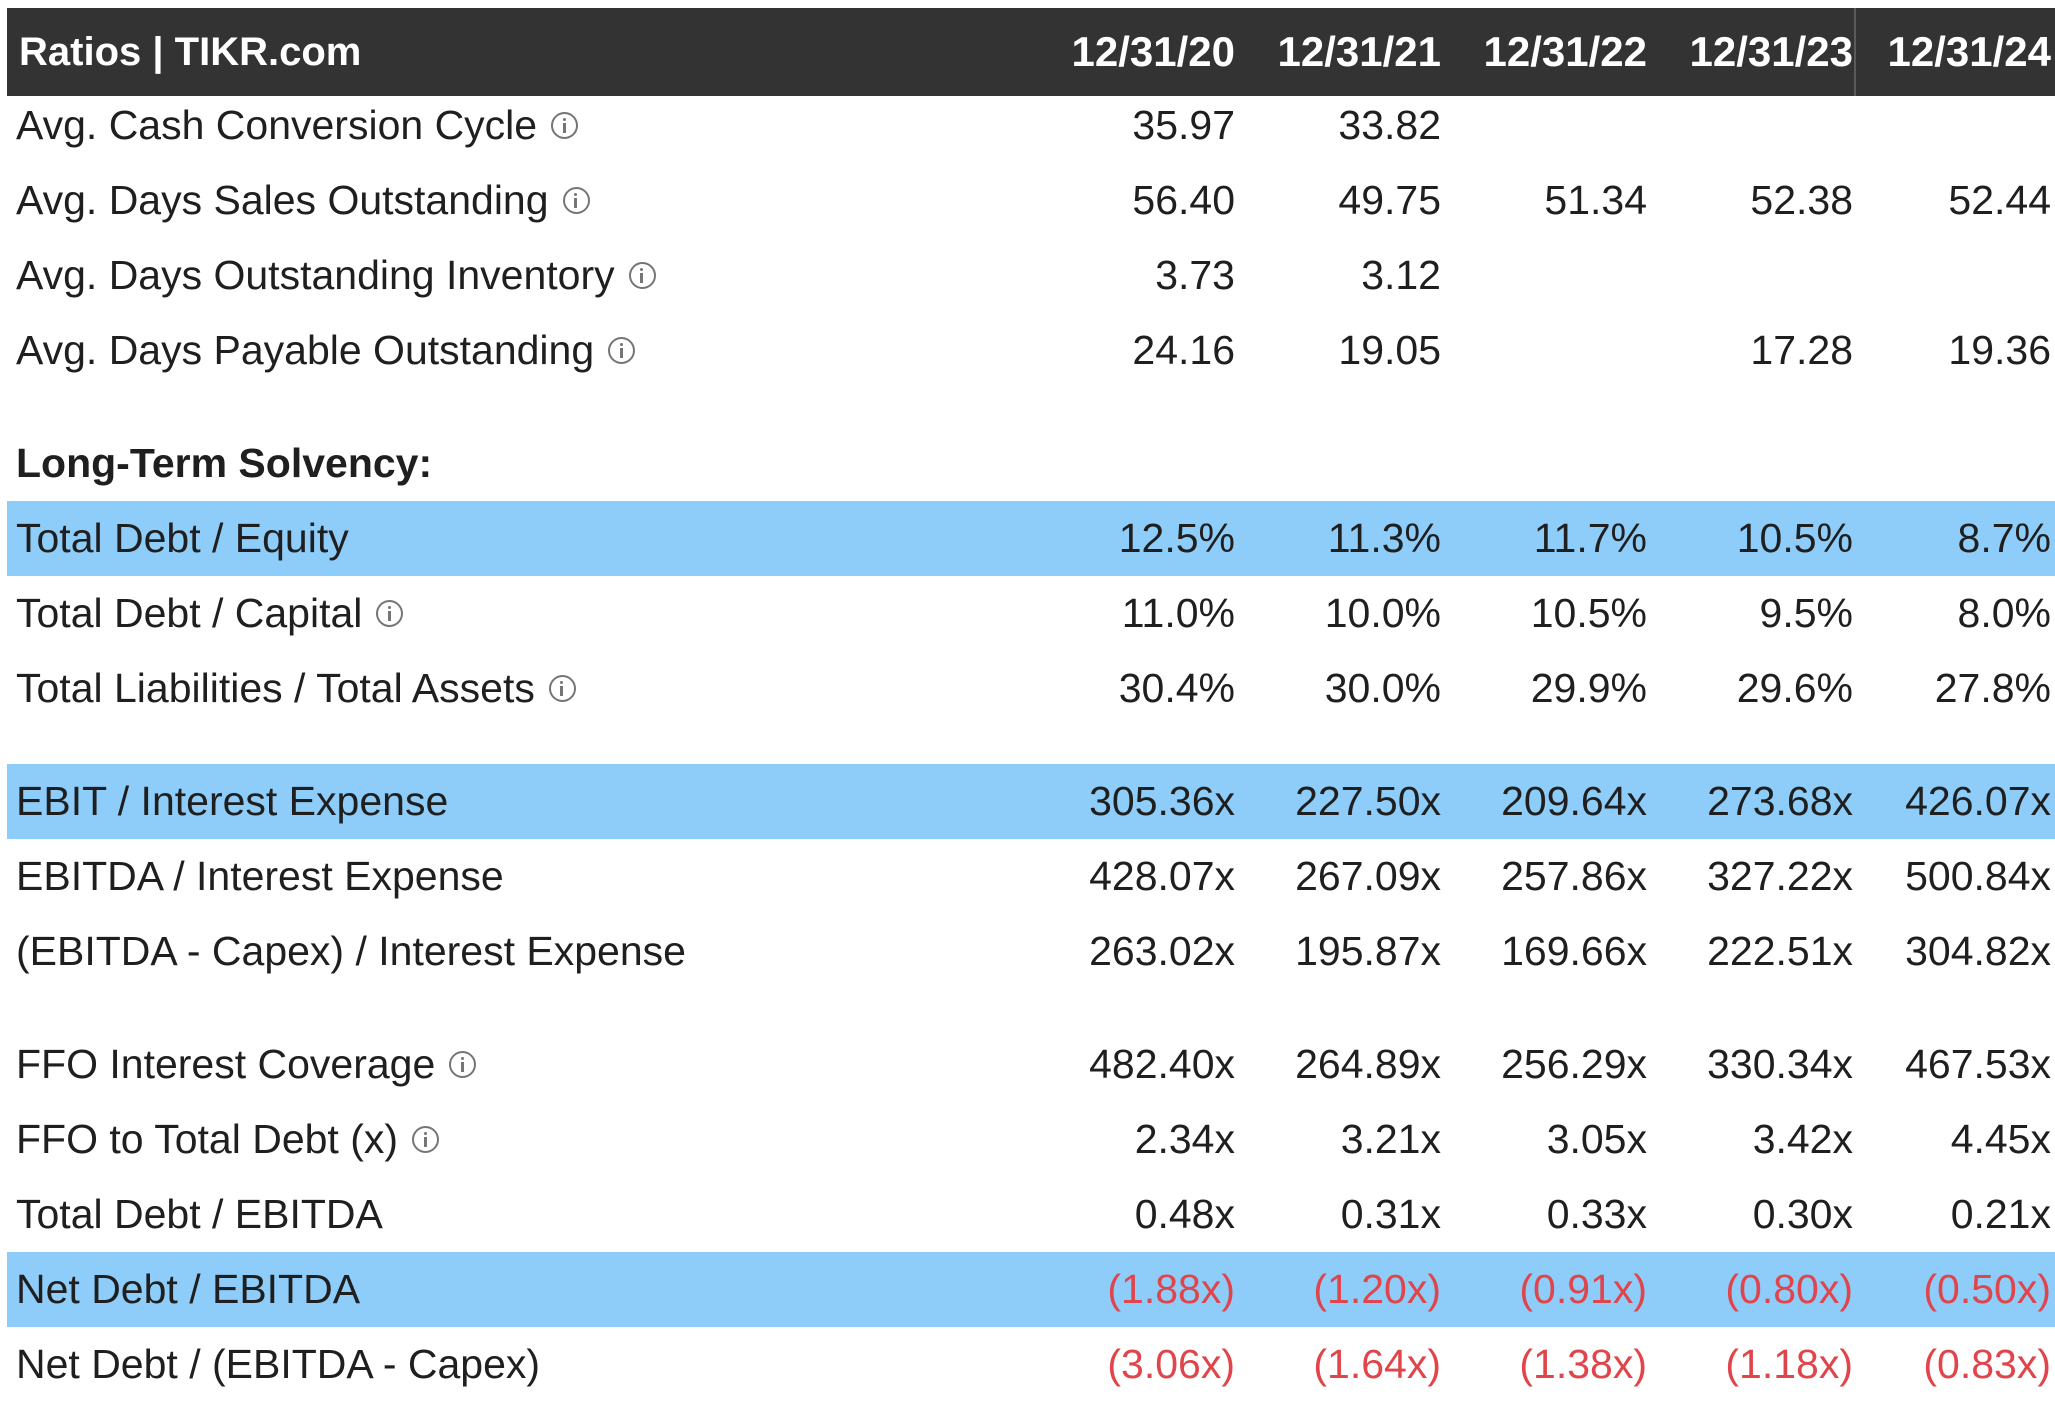  Describe the element at coordinates (1390, 1214) in the screenshot. I see `cell-value: 0.31x` at that location.